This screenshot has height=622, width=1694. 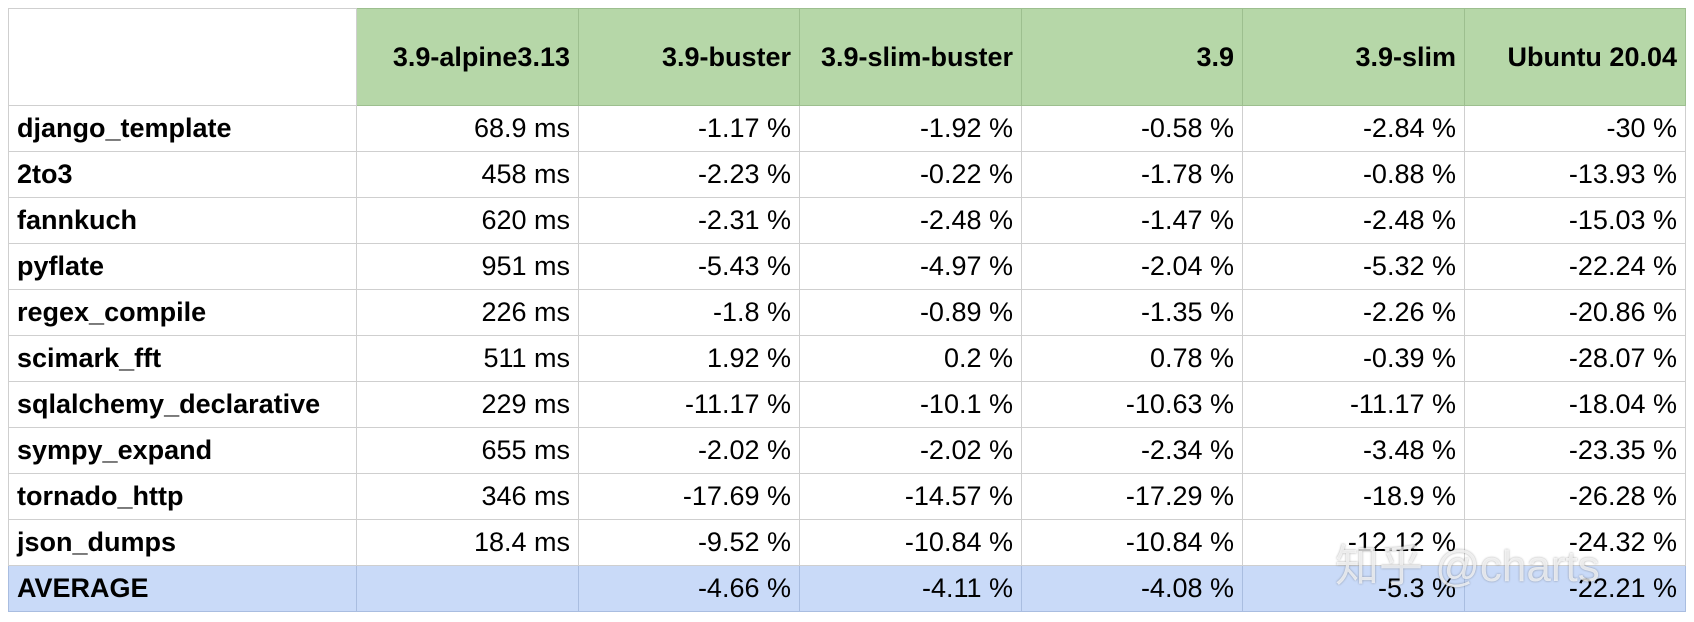 What do you see at coordinates (1353, 496) in the screenshot?
I see `cell: -18.9 %` at bounding box center [1353, 496].